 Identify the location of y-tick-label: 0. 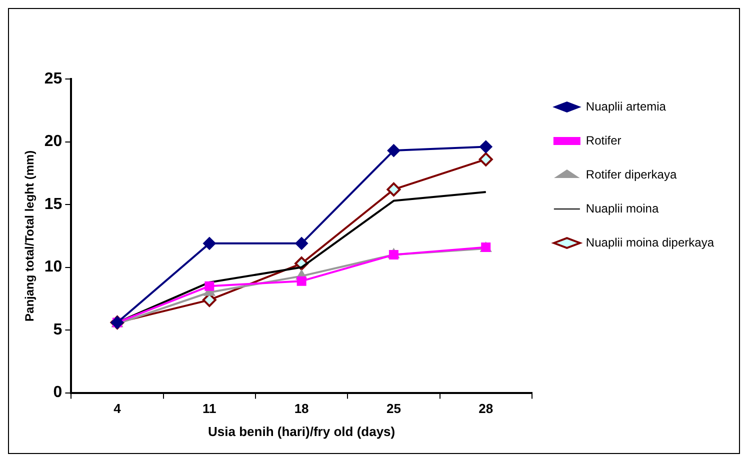
(57, 393).